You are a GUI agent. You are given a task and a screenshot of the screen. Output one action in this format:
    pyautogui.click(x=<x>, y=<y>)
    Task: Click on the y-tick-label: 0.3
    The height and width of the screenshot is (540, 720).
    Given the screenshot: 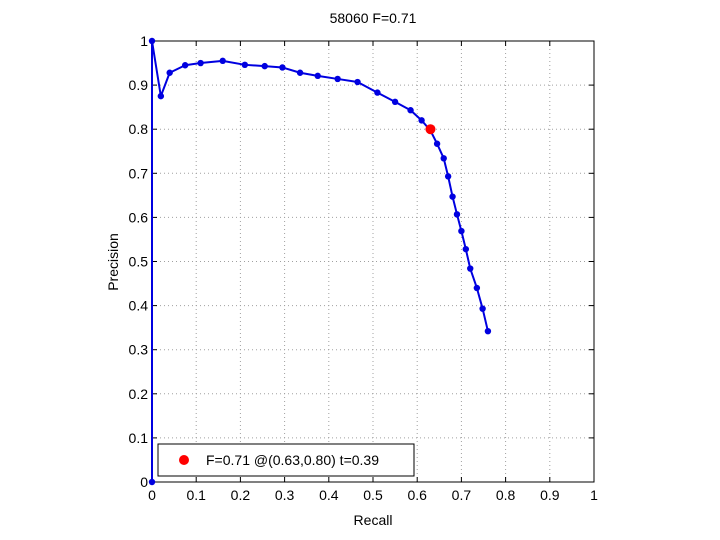 What is the action you would take?
    pyautogui.click(x=139, y=350)
    